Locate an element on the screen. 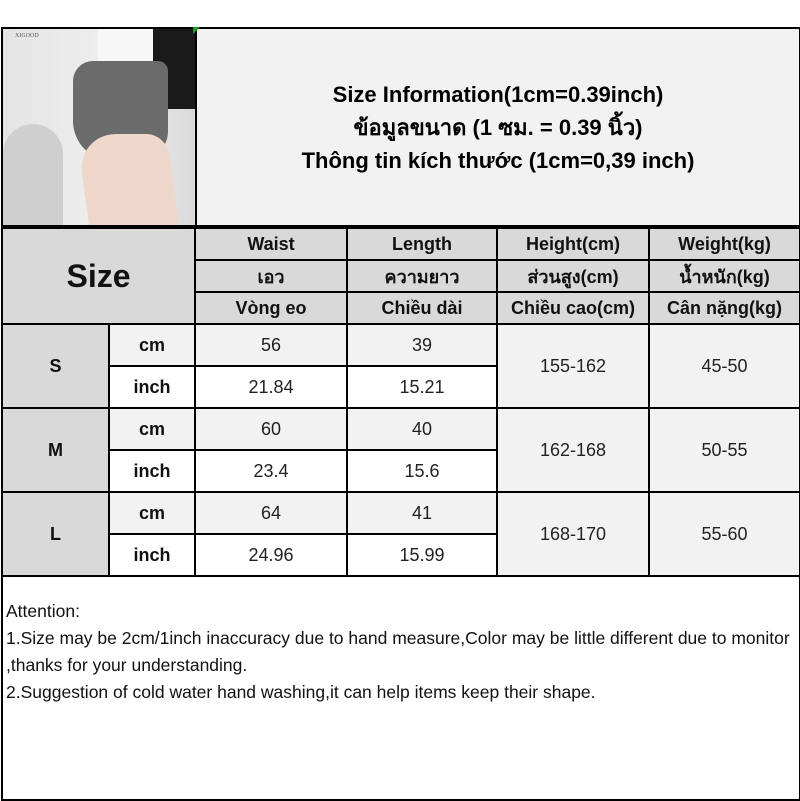 The height and width of the screenshot is (801, 800). column-header: น้ำหนัก(kg) is located at coordinates (723, 276).